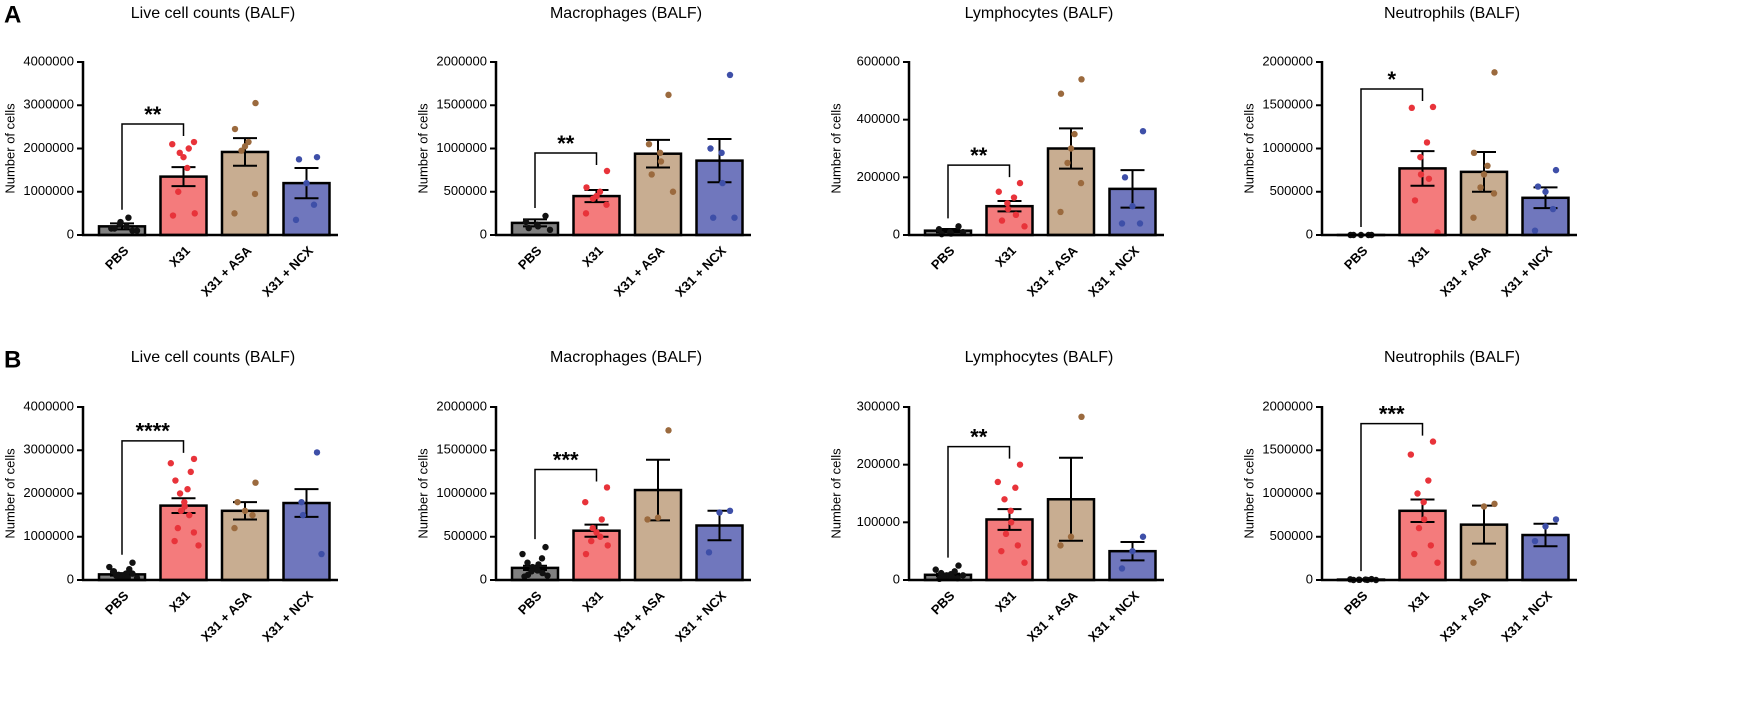 This screenshot has width=1742, height=719. What do you see at coordinates (566, 459) in the screenshot?
I see `significance-label: ***` at bounding box center [566, 459].